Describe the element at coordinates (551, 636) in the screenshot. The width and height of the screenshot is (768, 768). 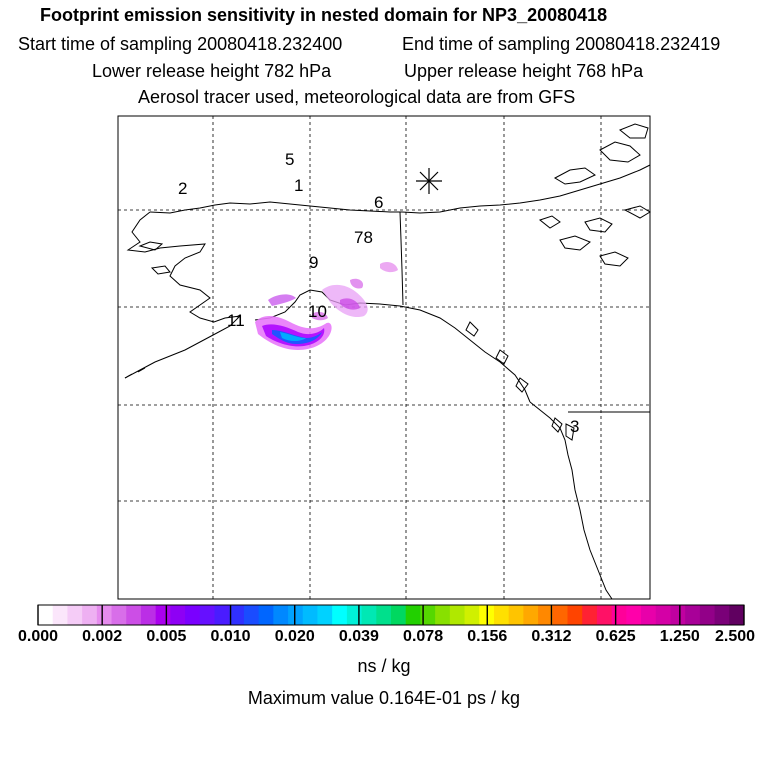
I see `colorbar-tick-label: 0.312` at that location.